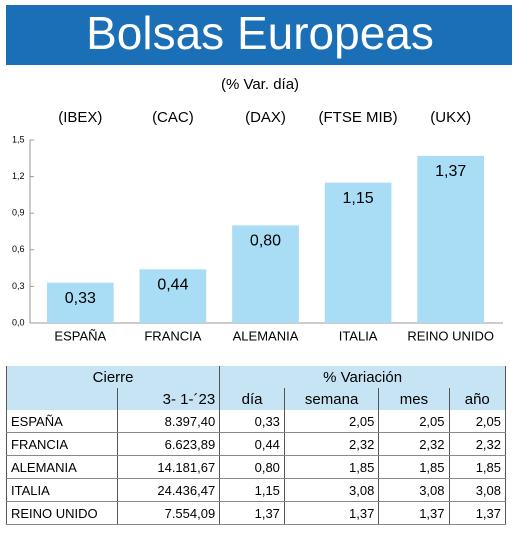  What do you see at coordinates (450, 117) in the screenshot?
I see `ticker-label: (UKX)` at bounding box center [450, 117].